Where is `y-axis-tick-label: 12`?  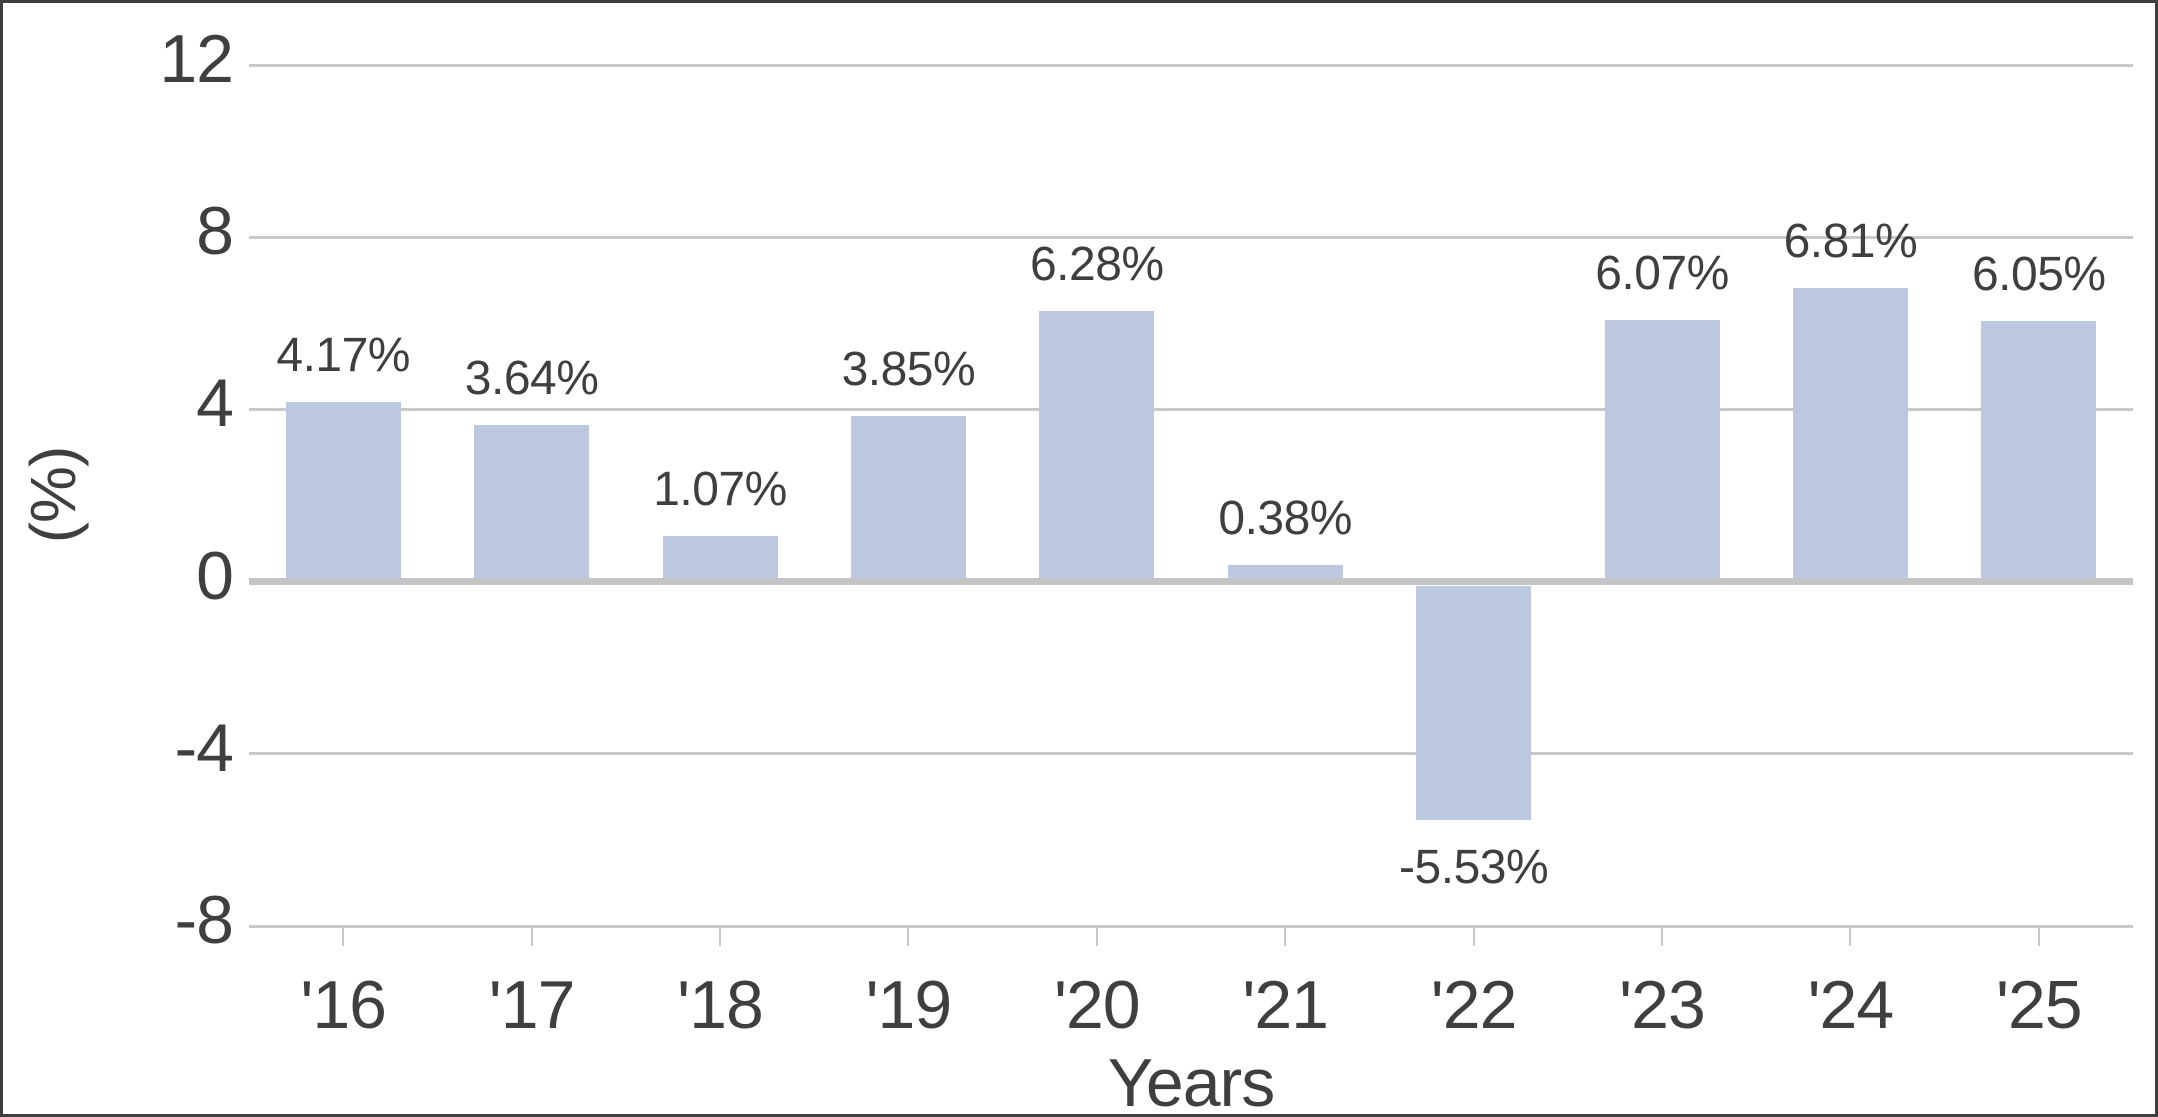 y-axis-tick-label: 12 is located at coordinates (196, 59).